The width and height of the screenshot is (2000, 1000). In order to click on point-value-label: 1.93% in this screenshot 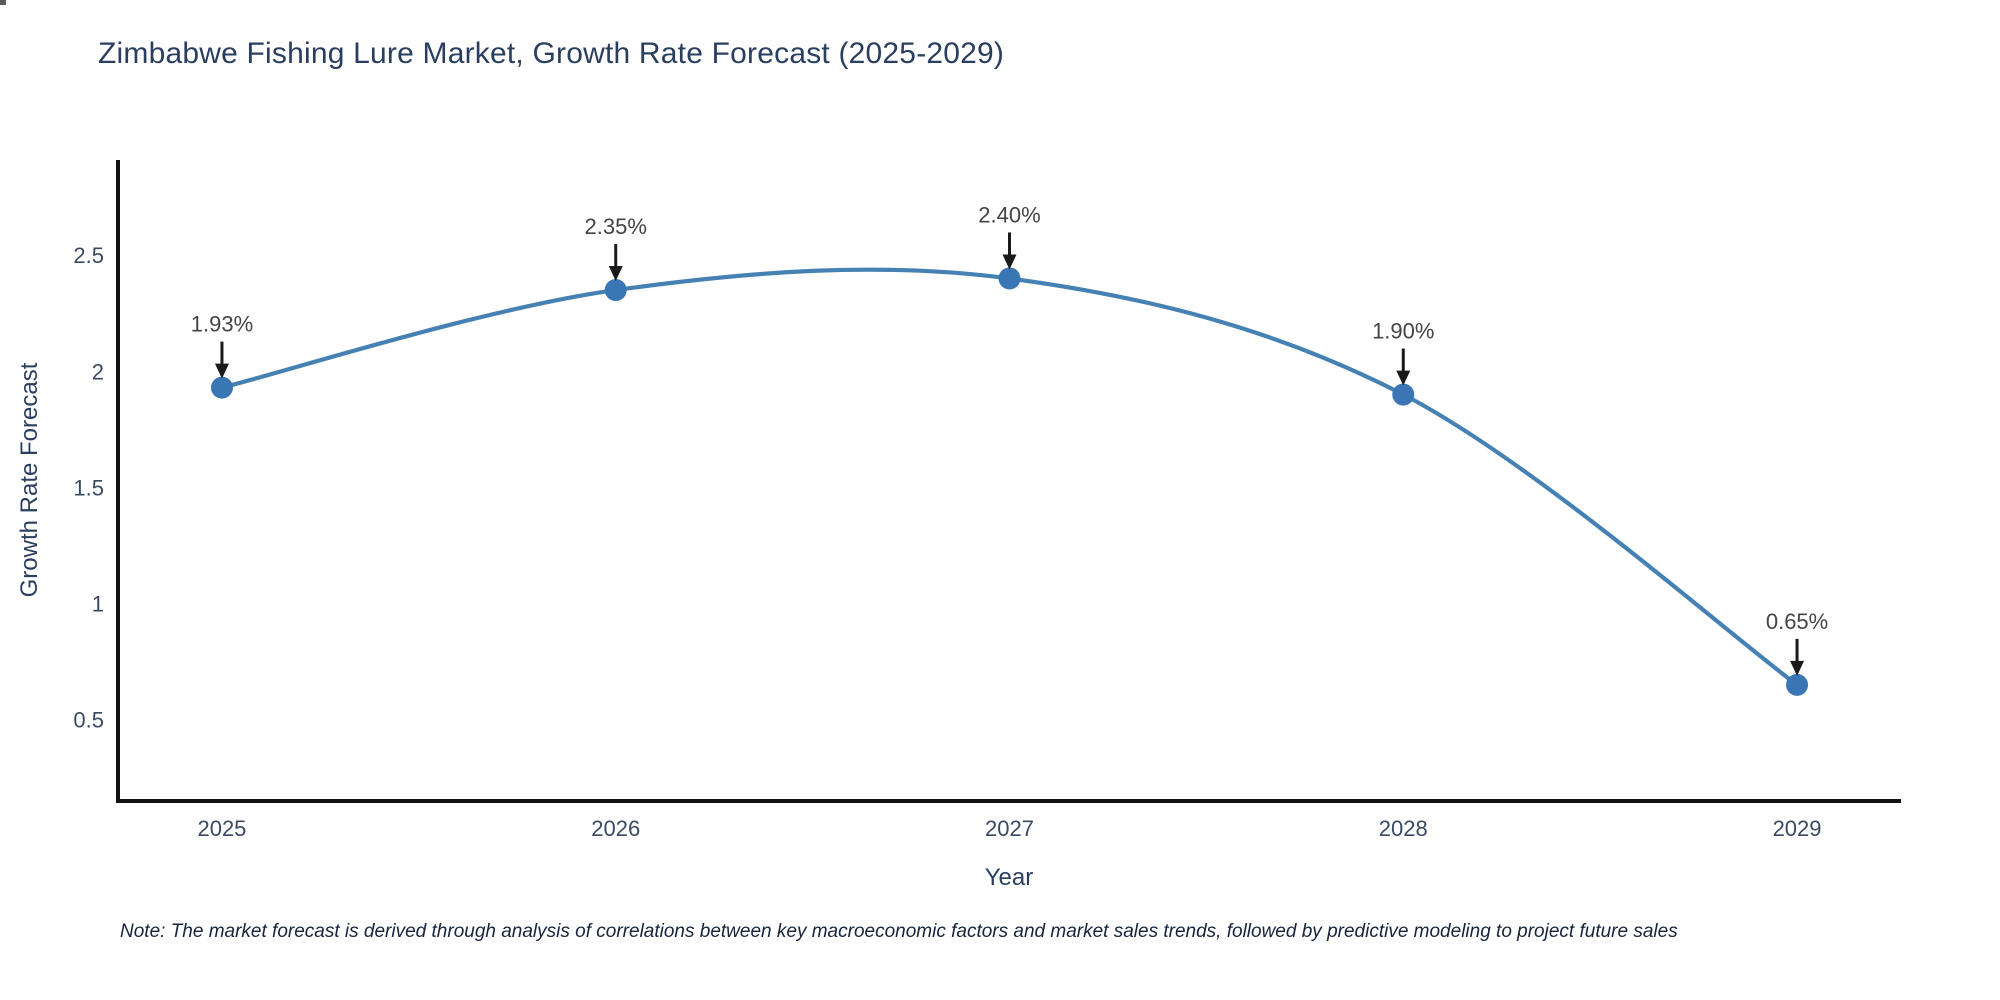, I will do `click(222, 324)`.